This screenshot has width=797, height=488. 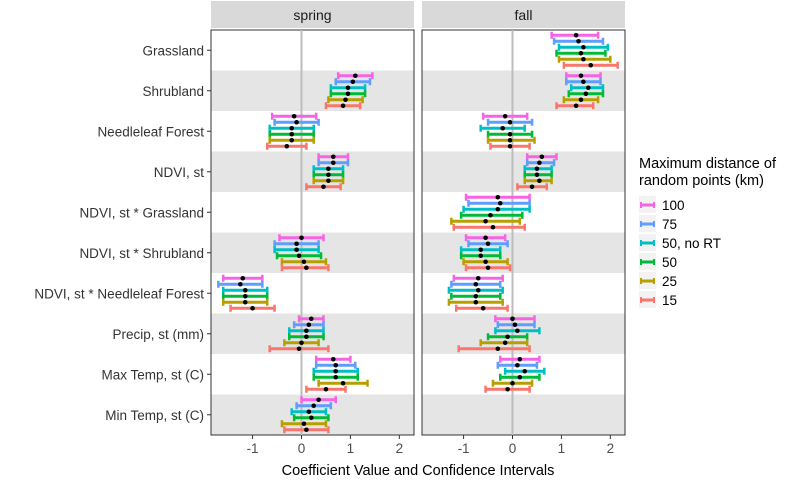 What do you see at coordinates (351, 448) in the screenshot?
I see `x-tick-label: 1` at bounding box center [351, 448].